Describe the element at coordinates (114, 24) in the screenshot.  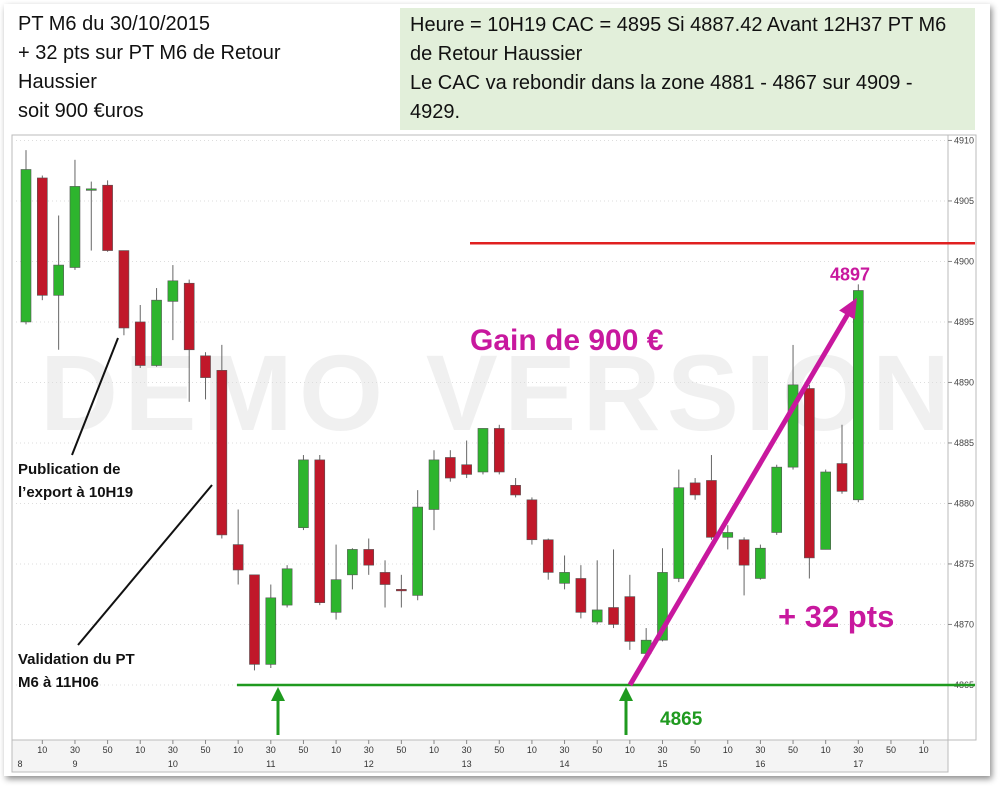
I see `header-line: PT M6 du 30/10/2015` at that location.